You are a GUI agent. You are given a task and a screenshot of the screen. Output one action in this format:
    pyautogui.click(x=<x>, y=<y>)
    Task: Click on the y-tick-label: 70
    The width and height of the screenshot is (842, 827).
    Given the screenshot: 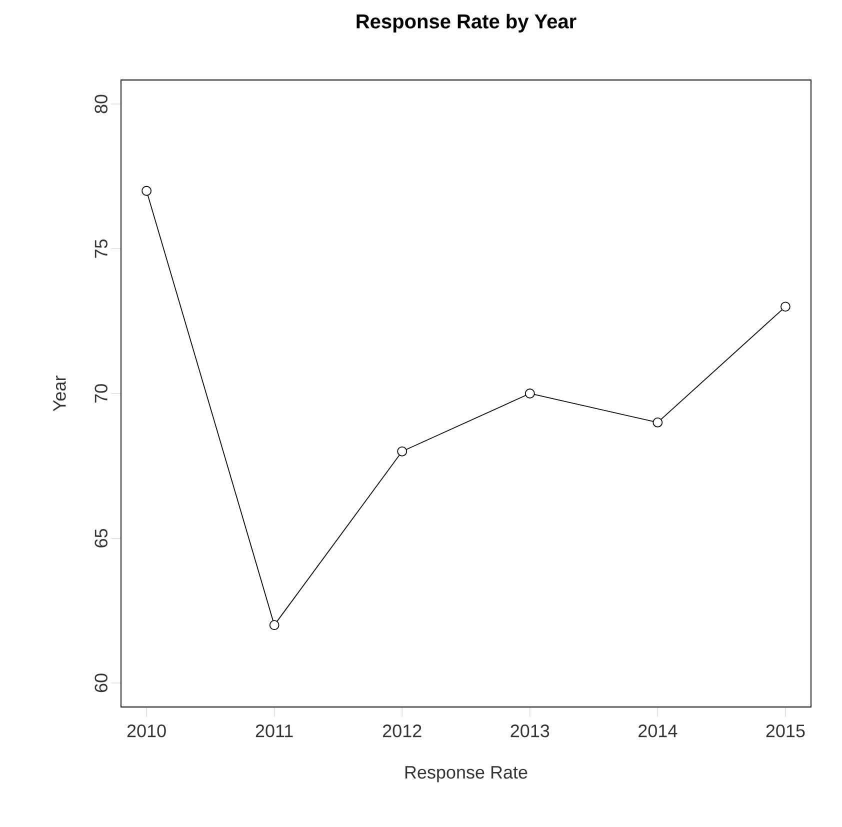 What is the action you would take?
    pyautogui.click(x=101, y=393)
    